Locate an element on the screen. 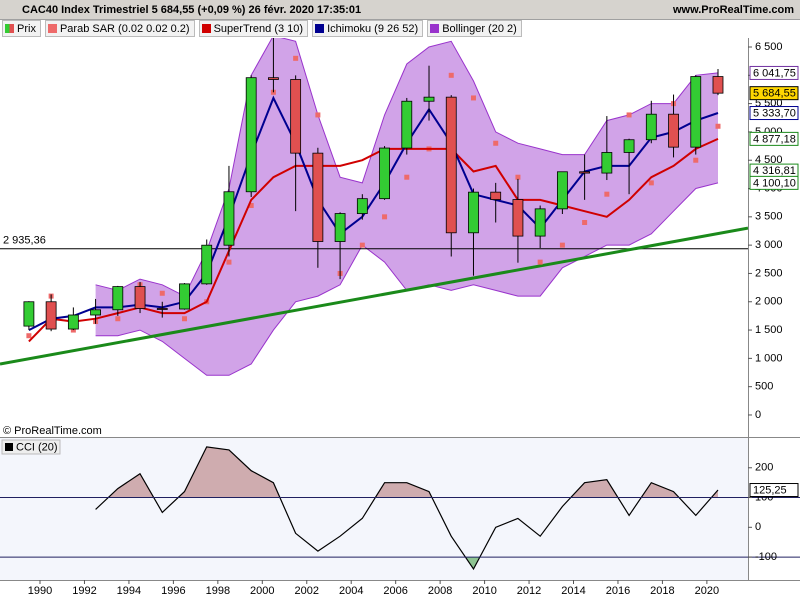 This screenshot has width=800, height=600. x-tick-label: 2014 is located at coordinates (573, 591).